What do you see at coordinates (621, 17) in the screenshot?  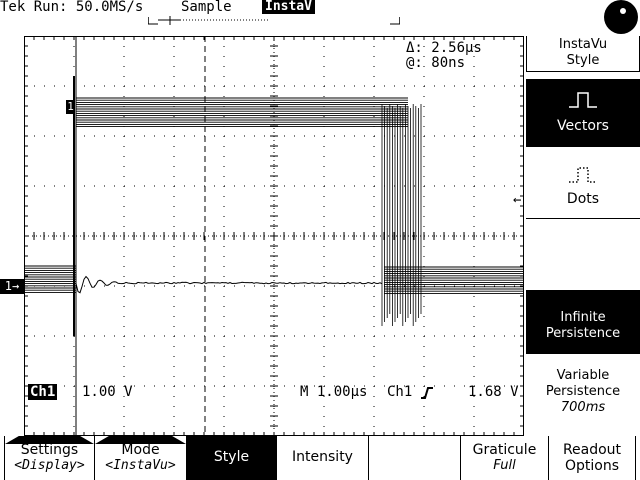 I see `power-indicator-icon` at bounding box center [621, 17].